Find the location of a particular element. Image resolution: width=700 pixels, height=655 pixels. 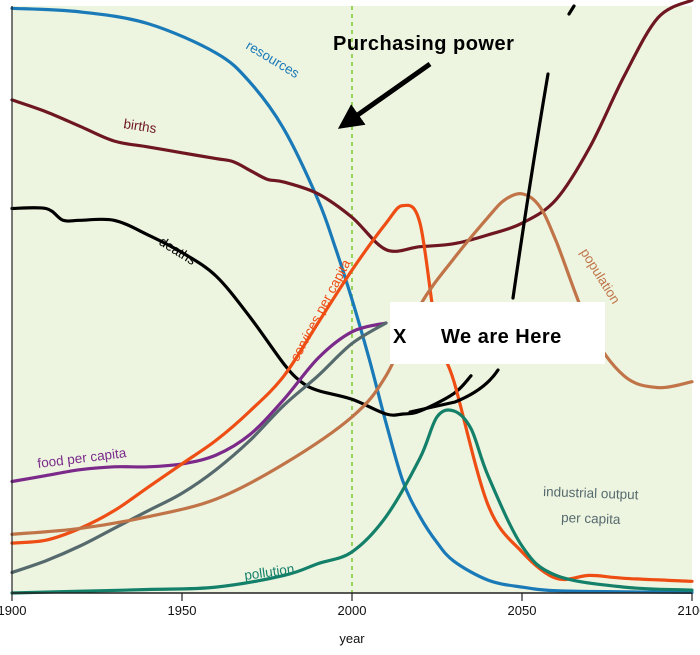

x-tick-label: 2050 is located at coordinates (522, 610).